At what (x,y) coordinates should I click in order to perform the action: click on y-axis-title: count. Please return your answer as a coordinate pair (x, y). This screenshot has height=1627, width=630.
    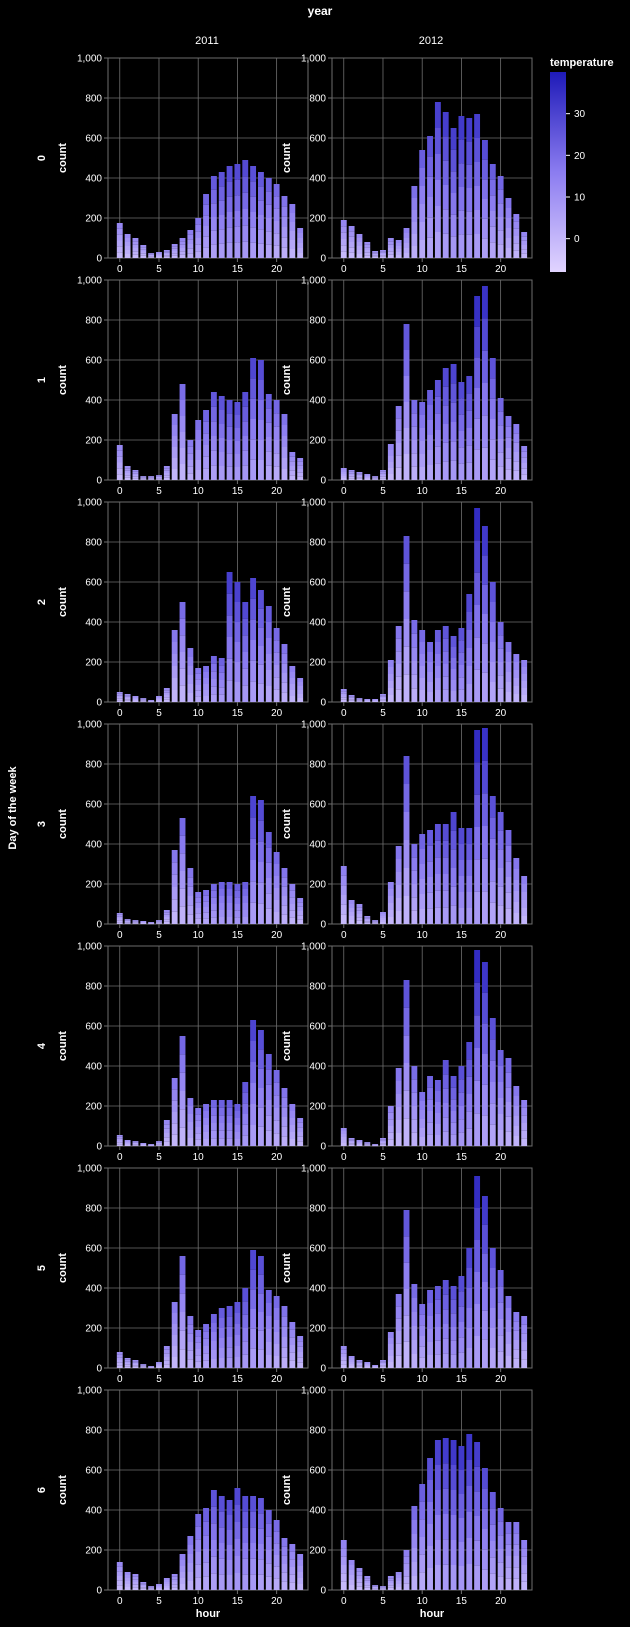
    Looking at the image, I should click on (63, 824).